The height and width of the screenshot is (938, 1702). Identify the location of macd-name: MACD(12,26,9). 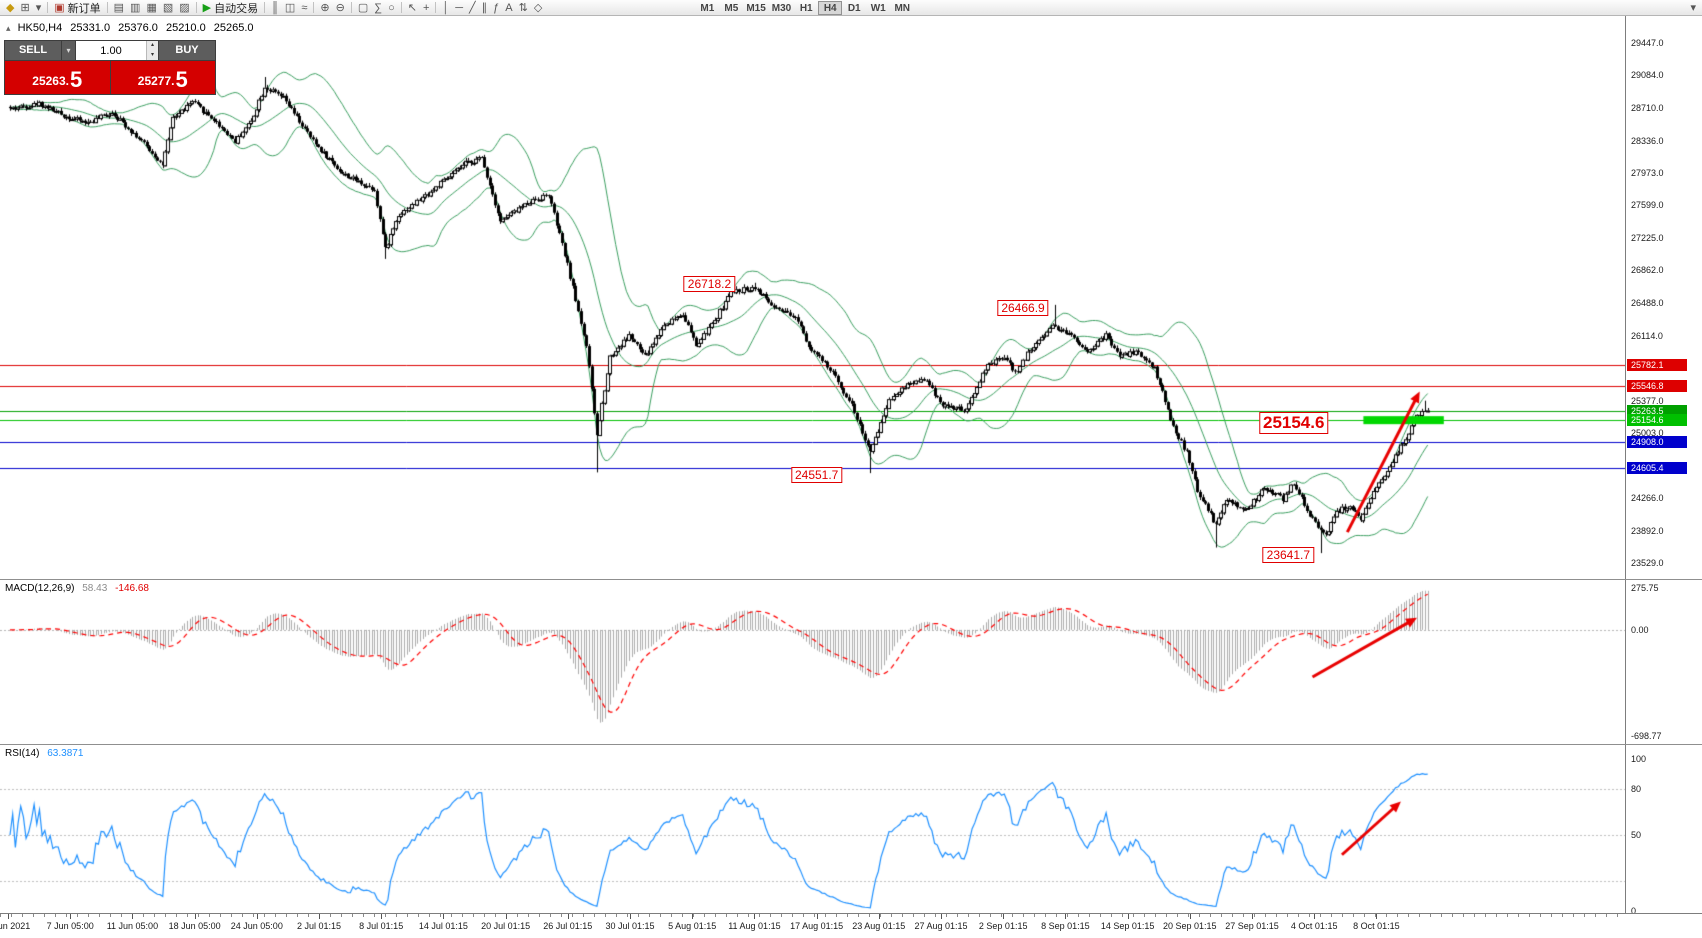
(40, 588).